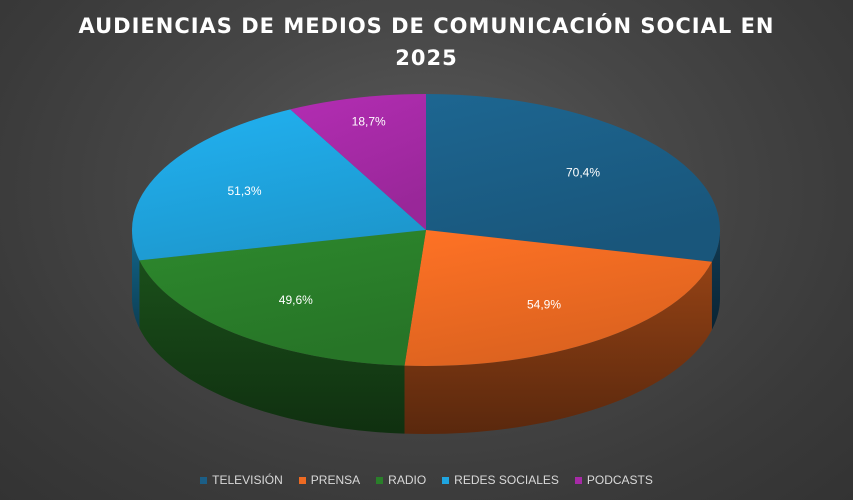  What do you see at coordinates (136, 279) in the screenshot?
I see `pie-side-redes-sociales` at bounding box center [136, 279].